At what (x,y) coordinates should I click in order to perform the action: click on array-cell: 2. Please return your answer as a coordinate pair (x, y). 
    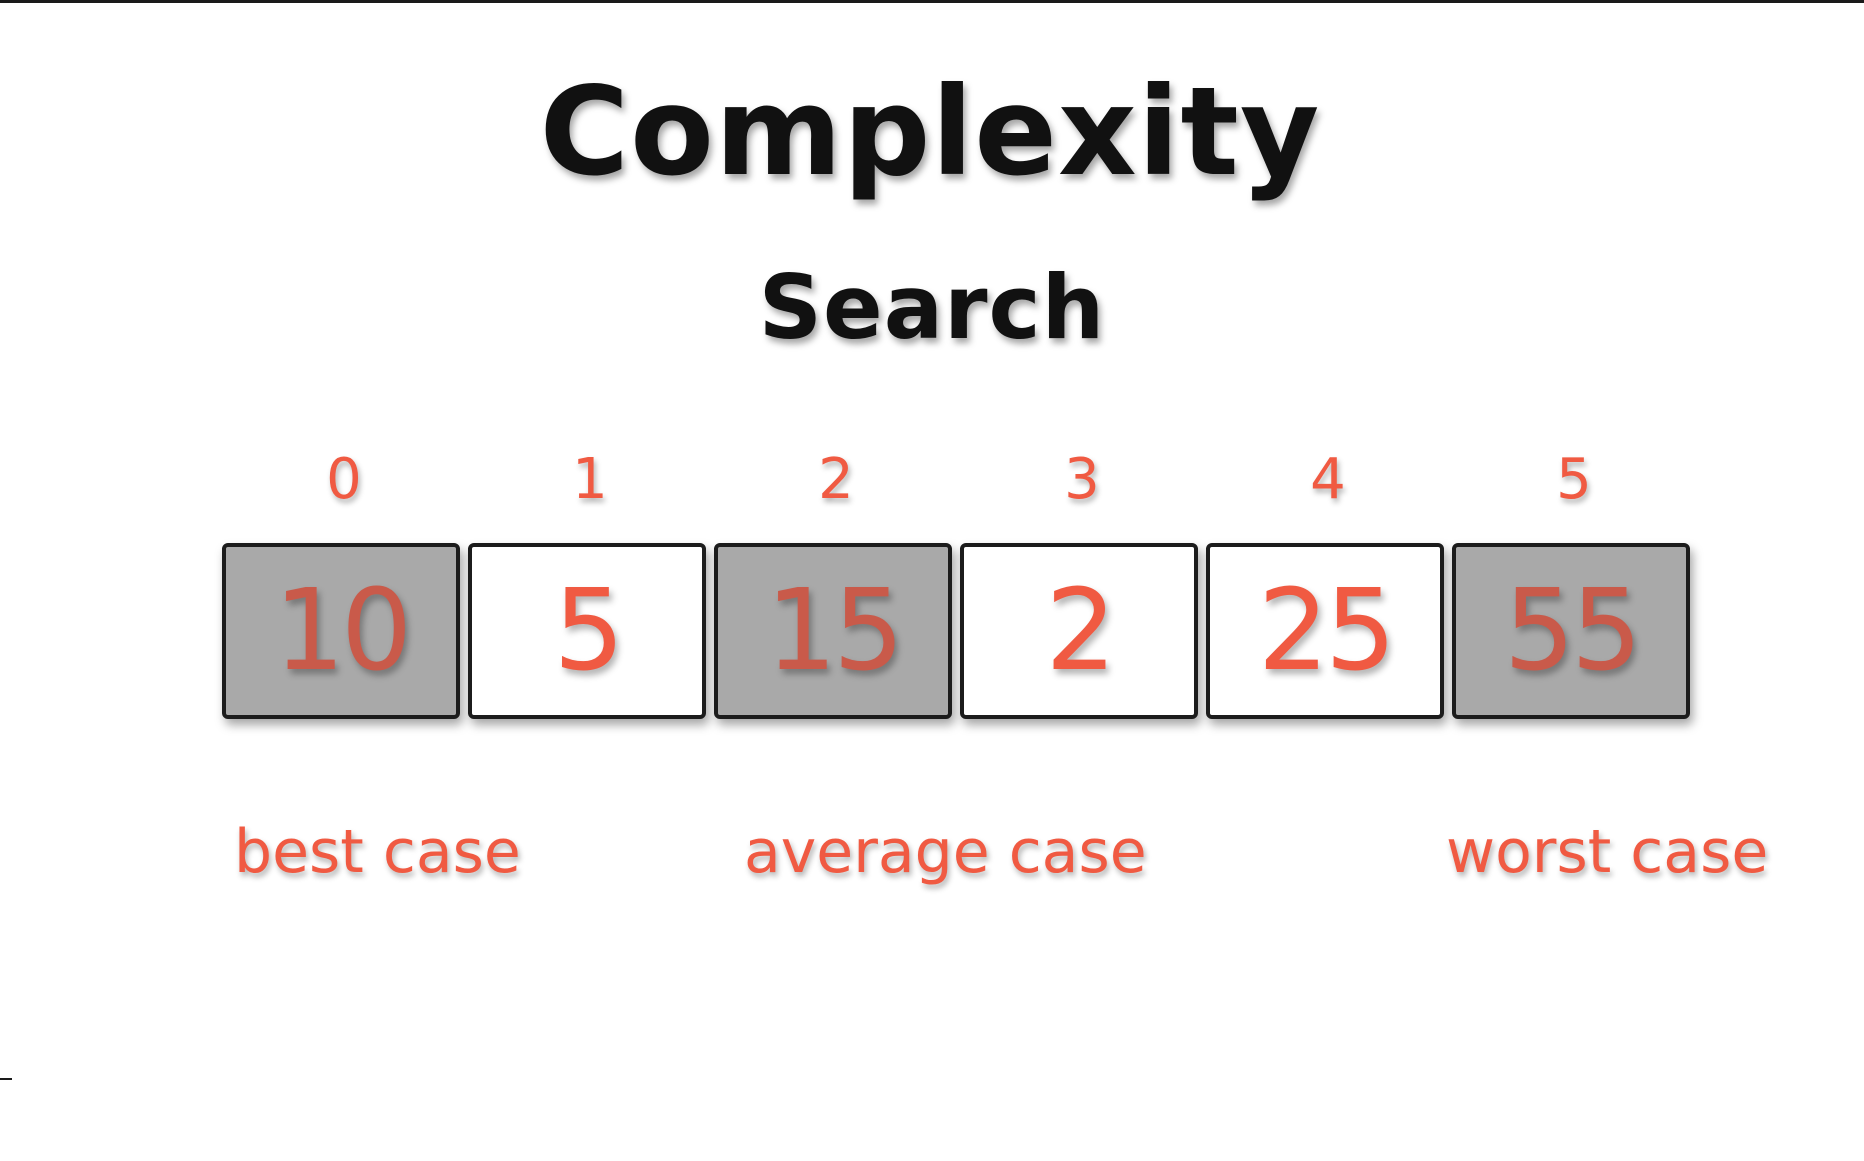
    Looking at the image, I should click on (1079, 631).